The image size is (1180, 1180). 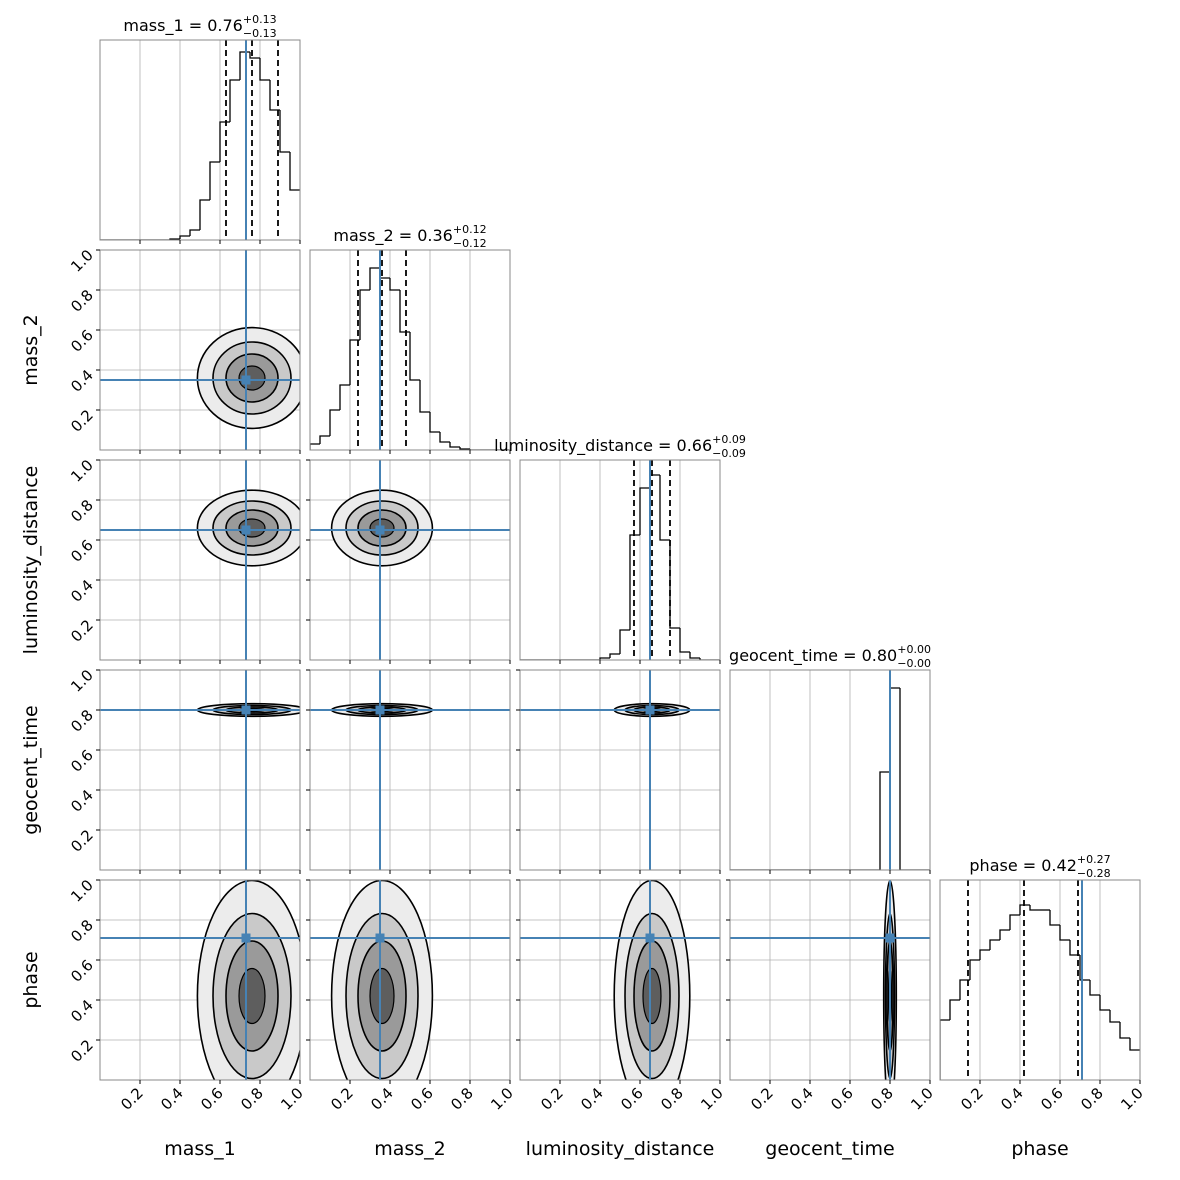 I want to click on err-plus: +0.13, so click(x=260, y=19).